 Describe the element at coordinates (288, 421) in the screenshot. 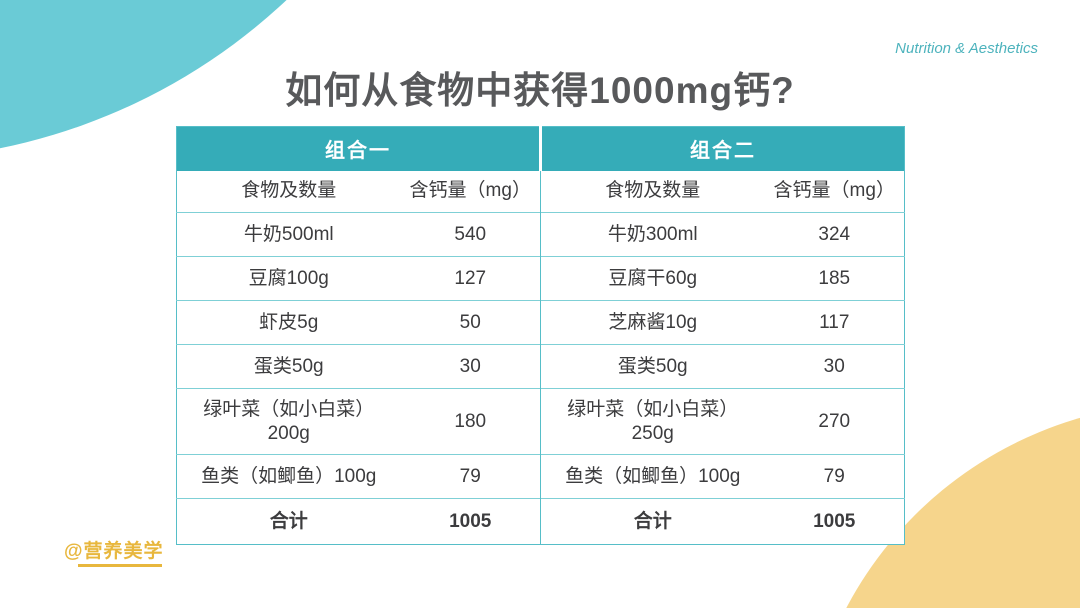

I see `food-cell: 绿叶菜（如小白菜） 200g` at that location.